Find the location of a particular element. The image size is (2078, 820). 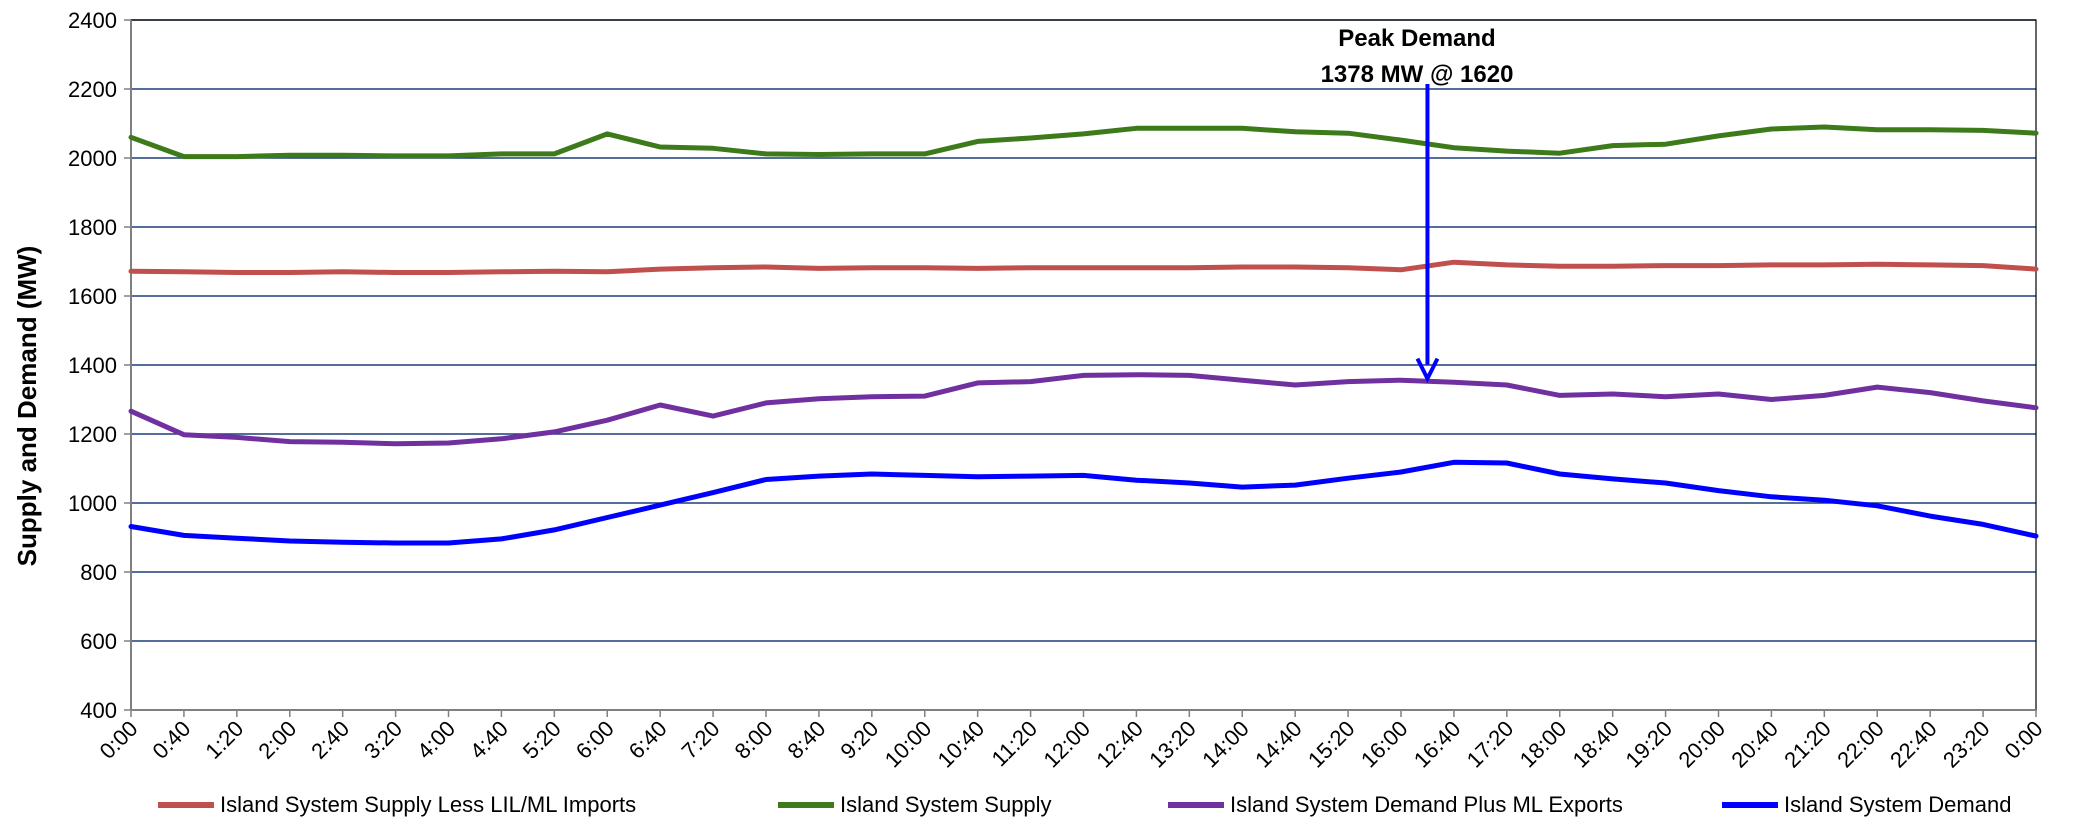

x-tick-label: 14:40 is located at coordinates (1278, 744).